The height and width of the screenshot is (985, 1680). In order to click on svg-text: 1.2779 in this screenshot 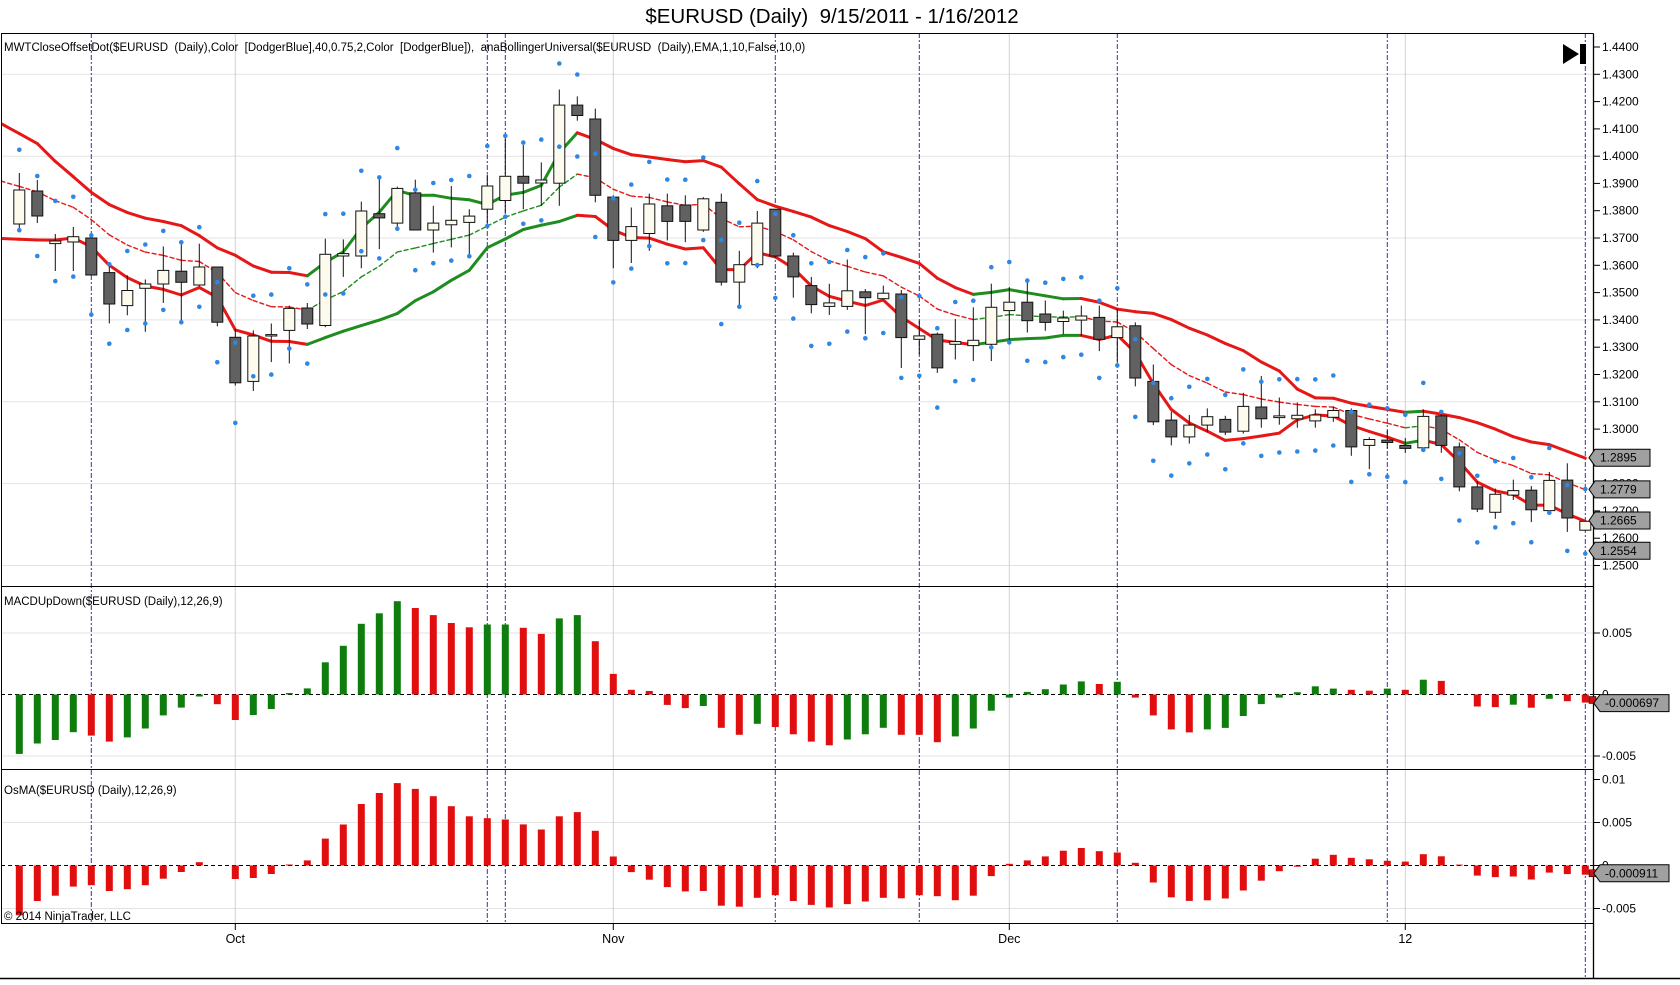, I will do `click(1618, 489)`.